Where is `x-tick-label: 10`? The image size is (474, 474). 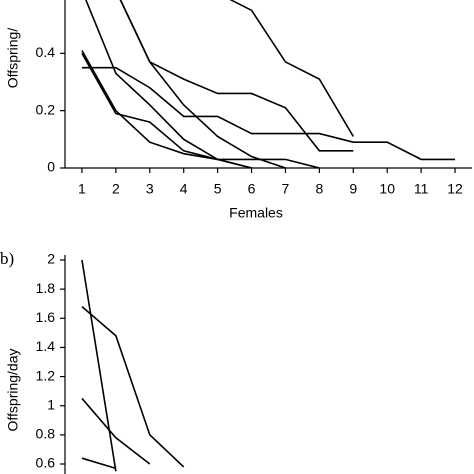 x-tick-label: 10 is located at coordinates (387, 189).